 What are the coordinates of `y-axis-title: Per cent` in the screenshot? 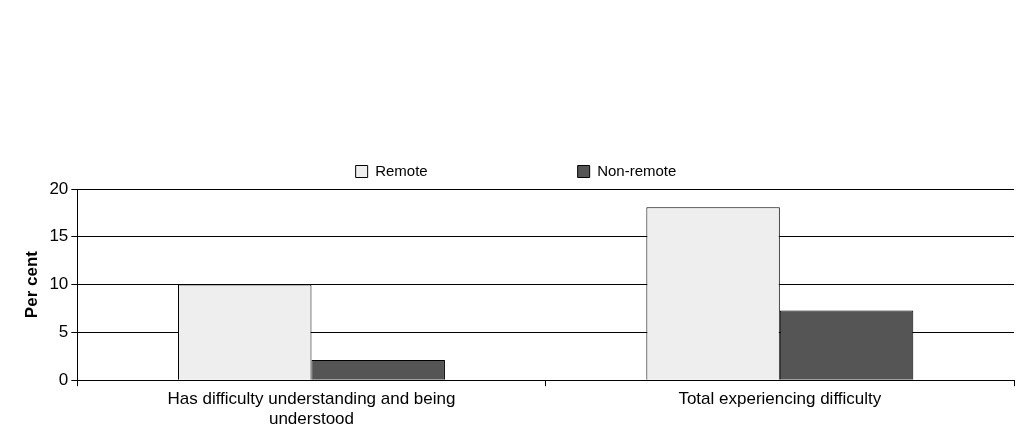 It's located at (31, 284).